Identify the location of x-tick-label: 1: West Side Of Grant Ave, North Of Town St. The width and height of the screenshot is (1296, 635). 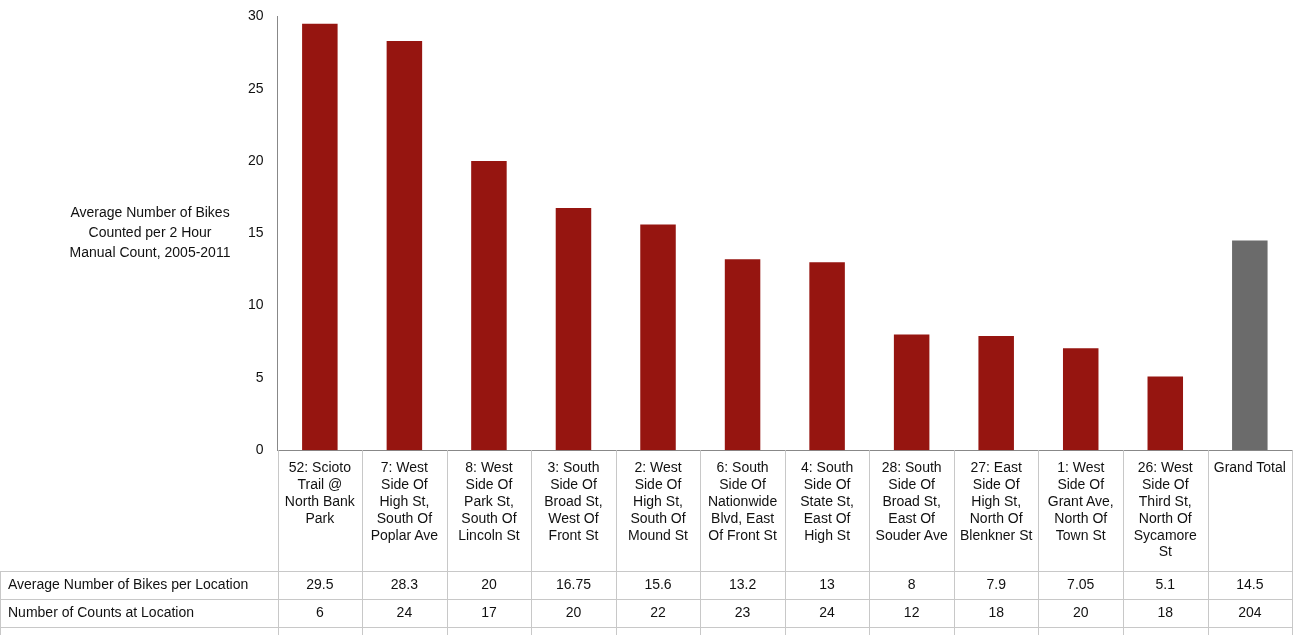
(1080, 501).